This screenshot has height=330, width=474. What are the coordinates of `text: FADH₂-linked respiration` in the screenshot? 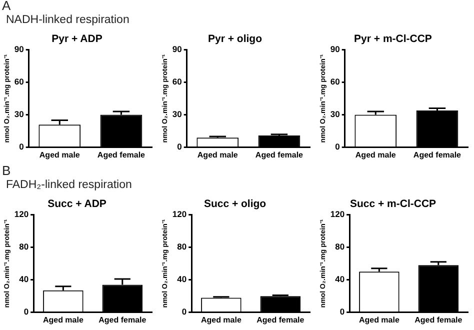 It's located at (69, 185).